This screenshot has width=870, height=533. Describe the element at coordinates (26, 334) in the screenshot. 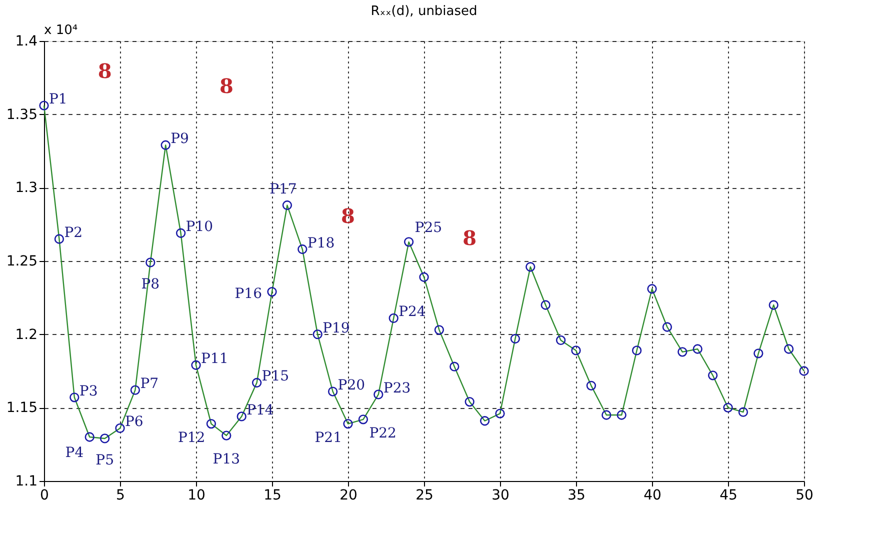

I see `y-tick-label: 1.2` at that location.